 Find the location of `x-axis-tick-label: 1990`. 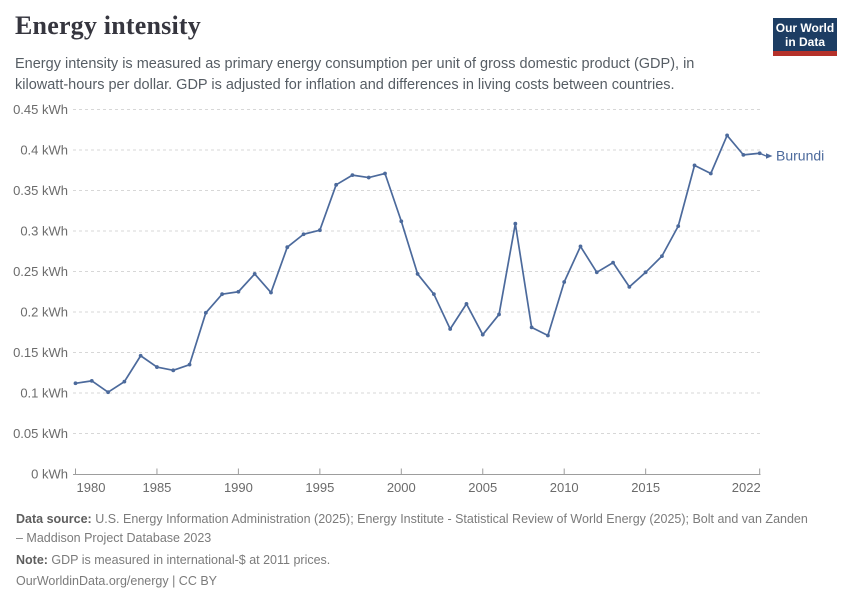

x-axis-tick-label: 1990 is located at coordinates (238, 487).